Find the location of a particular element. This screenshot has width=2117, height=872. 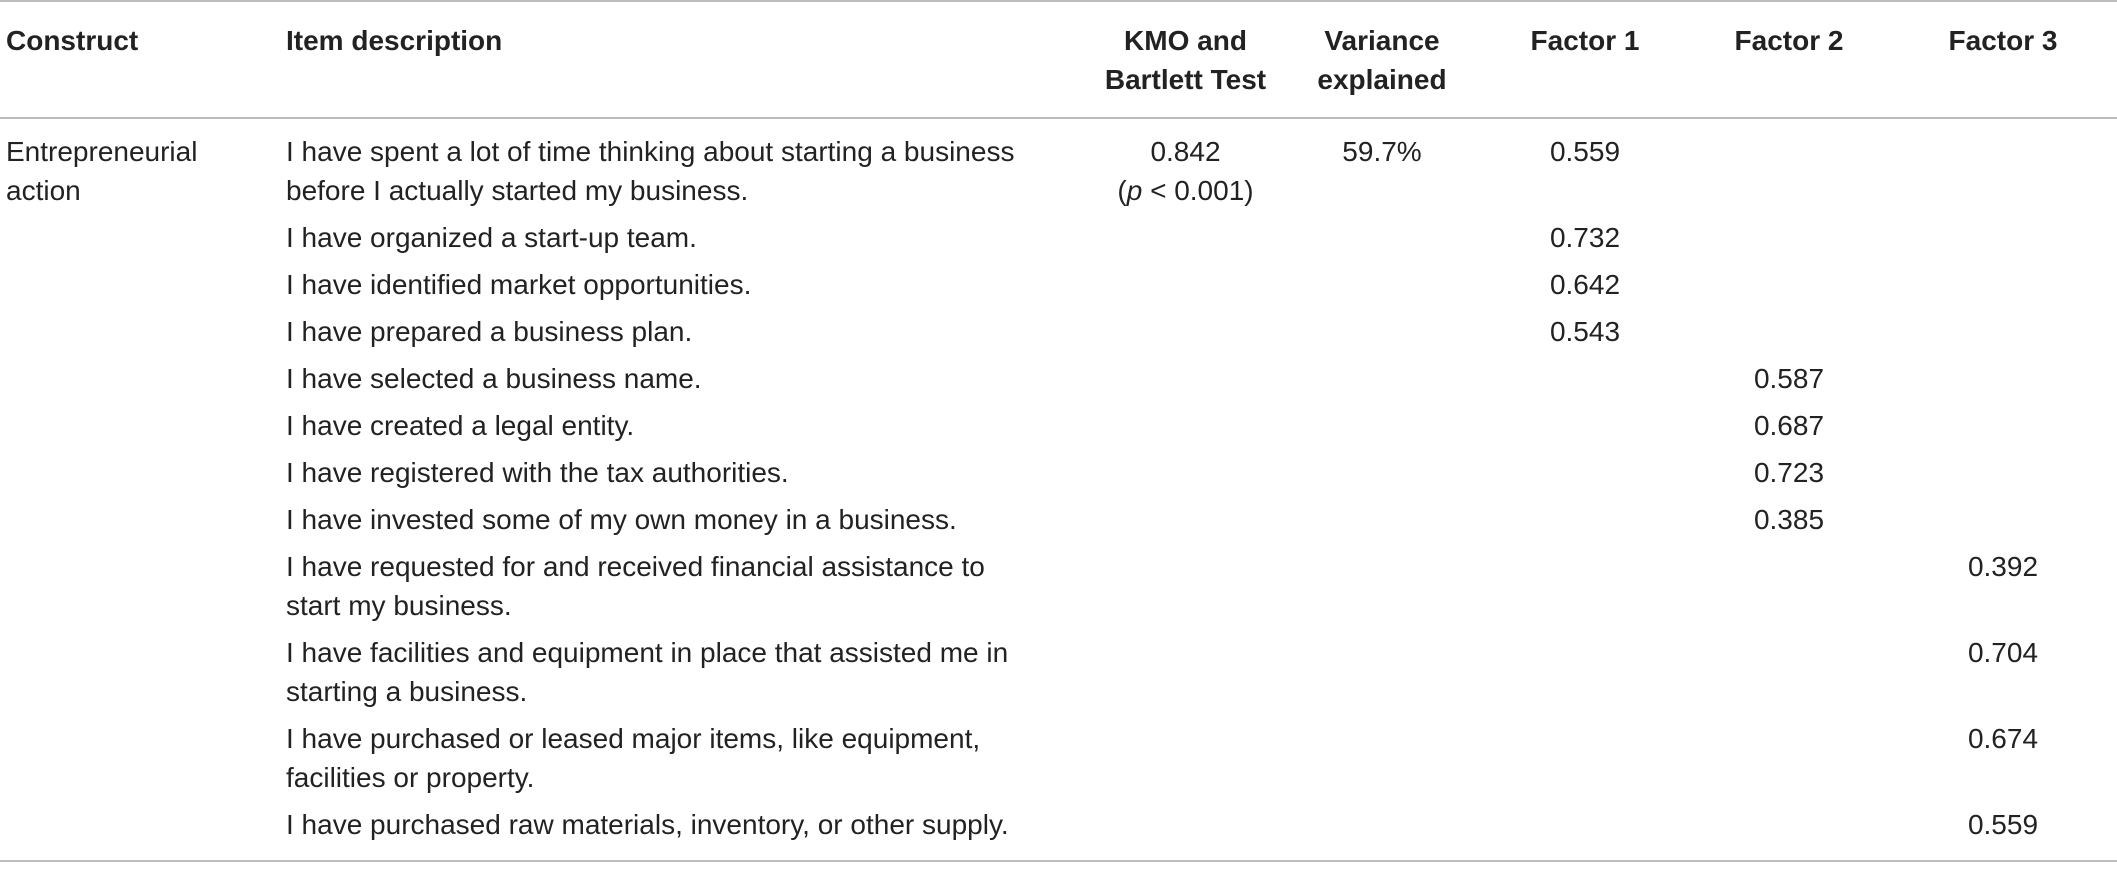

item-description-cell: I have created a legal entity. is located at coordinates (460, 425).